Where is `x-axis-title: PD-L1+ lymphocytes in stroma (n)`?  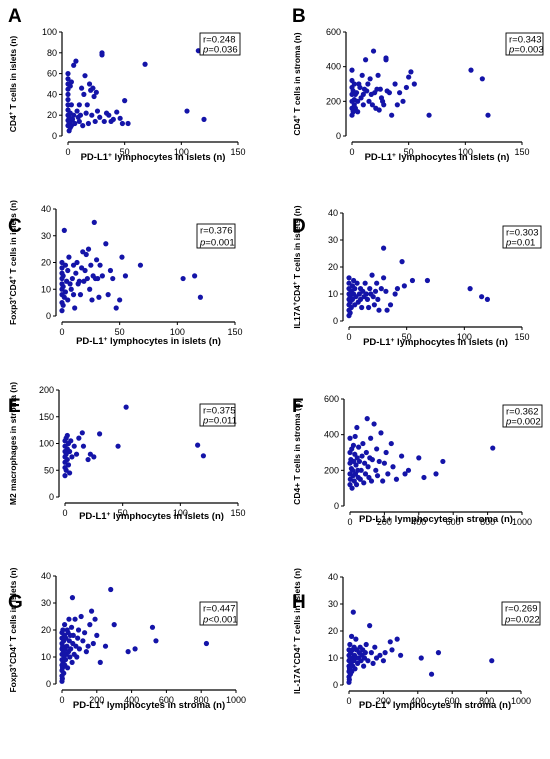 x-axis-title: PD-L1+ lymphocytes in stroma (n) is located at coordinates (149, 706).